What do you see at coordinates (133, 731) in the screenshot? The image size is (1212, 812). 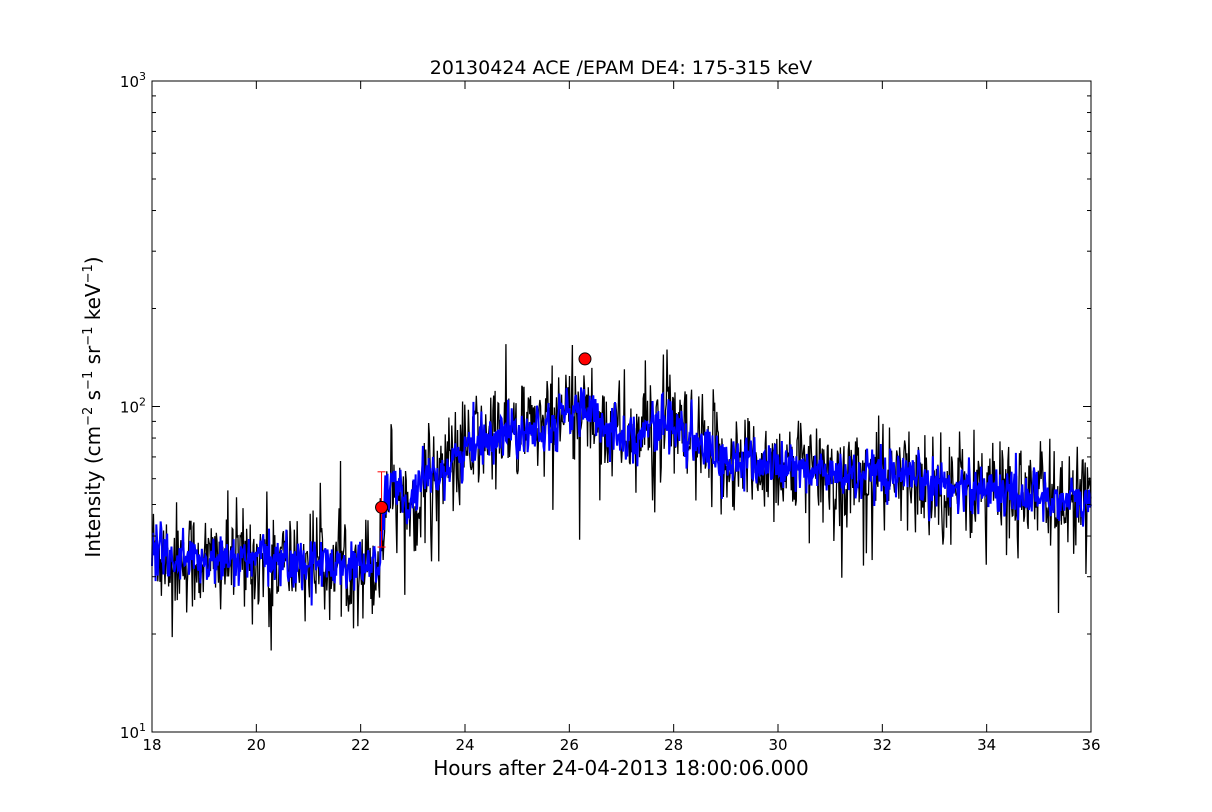 I see `y-tick-label-0: 10¹` at bounding box center [133, 731].